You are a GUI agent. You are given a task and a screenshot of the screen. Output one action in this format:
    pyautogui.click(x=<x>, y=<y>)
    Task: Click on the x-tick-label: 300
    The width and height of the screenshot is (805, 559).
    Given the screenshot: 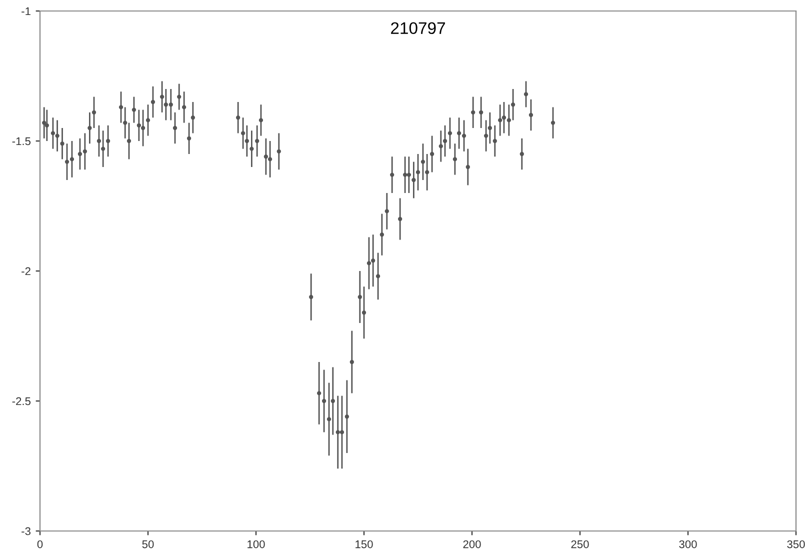 What is the action you would take?
    pyautogui.click(x=688, y=544)
    